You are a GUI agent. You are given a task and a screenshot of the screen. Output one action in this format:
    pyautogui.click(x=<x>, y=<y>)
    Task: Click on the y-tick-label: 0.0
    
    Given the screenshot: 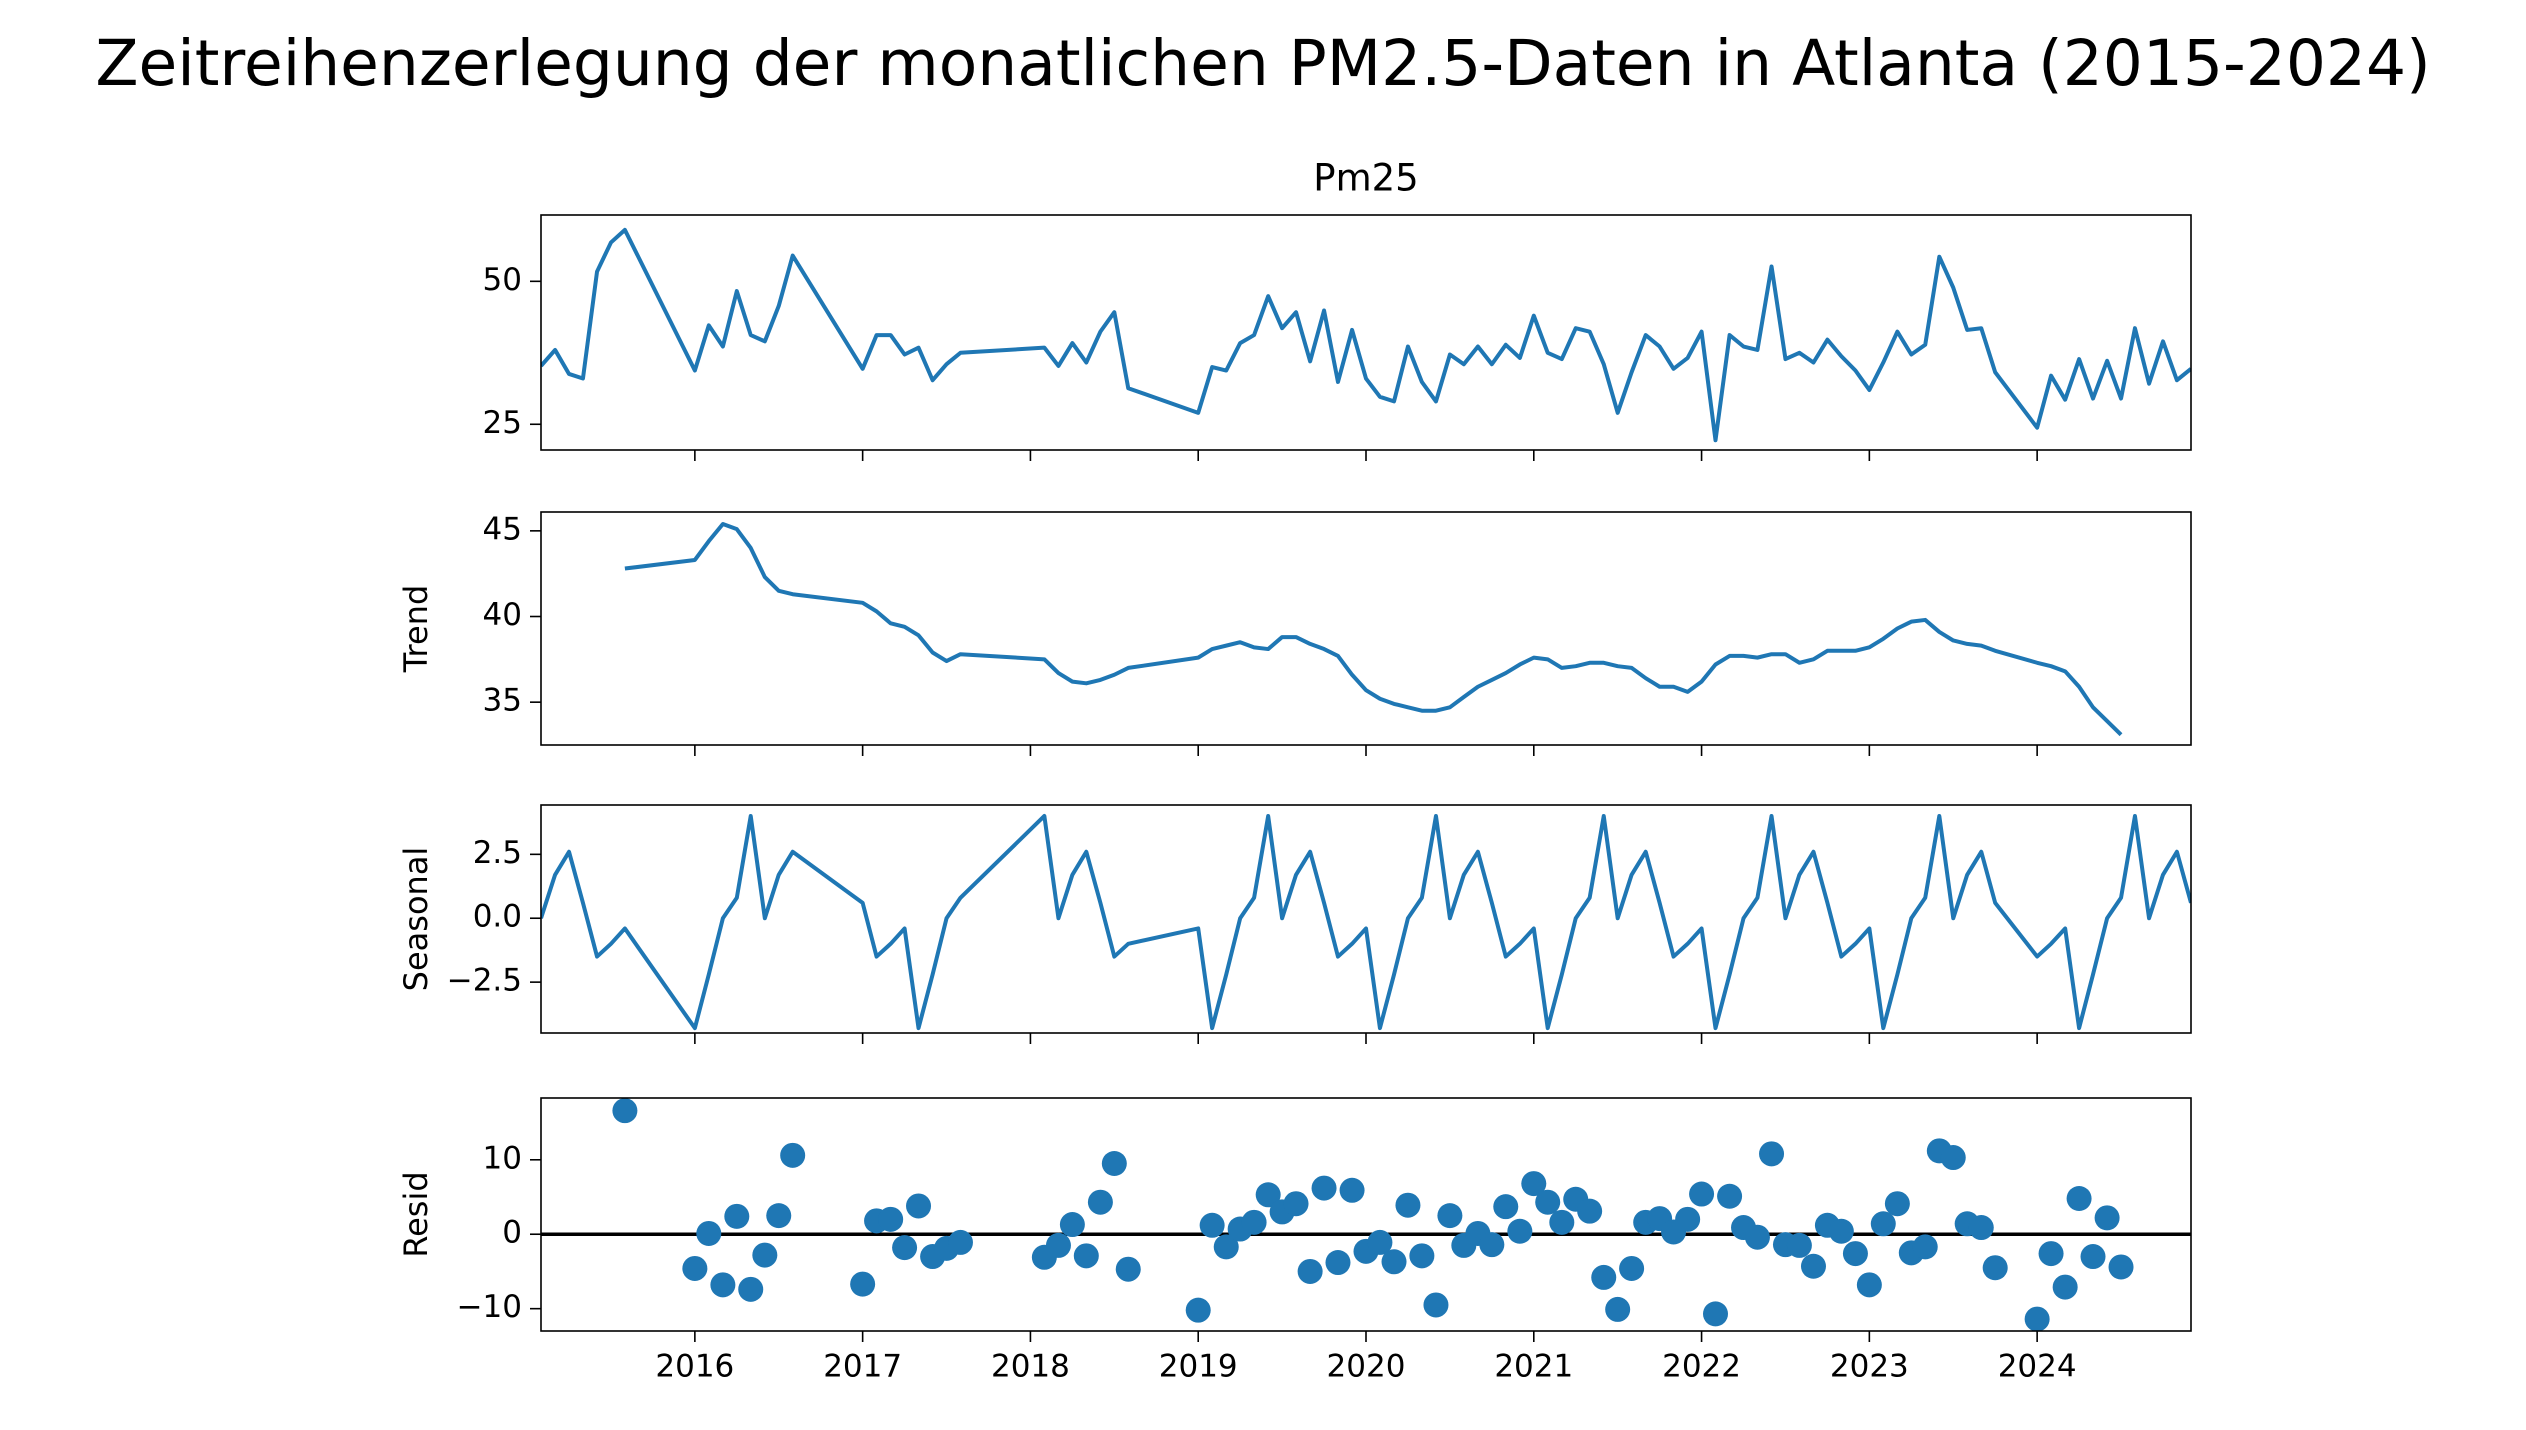 What is the action you would take?
    pyautogui.click(x=497, y=917)
    